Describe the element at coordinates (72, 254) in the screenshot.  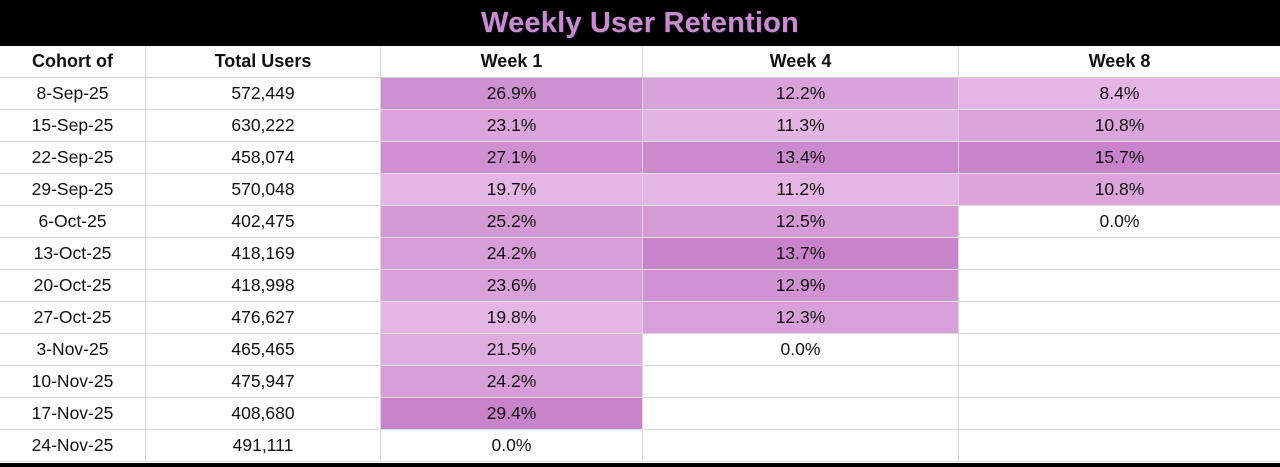
I see `cohort-cell: 13-Oct-25` at that location.